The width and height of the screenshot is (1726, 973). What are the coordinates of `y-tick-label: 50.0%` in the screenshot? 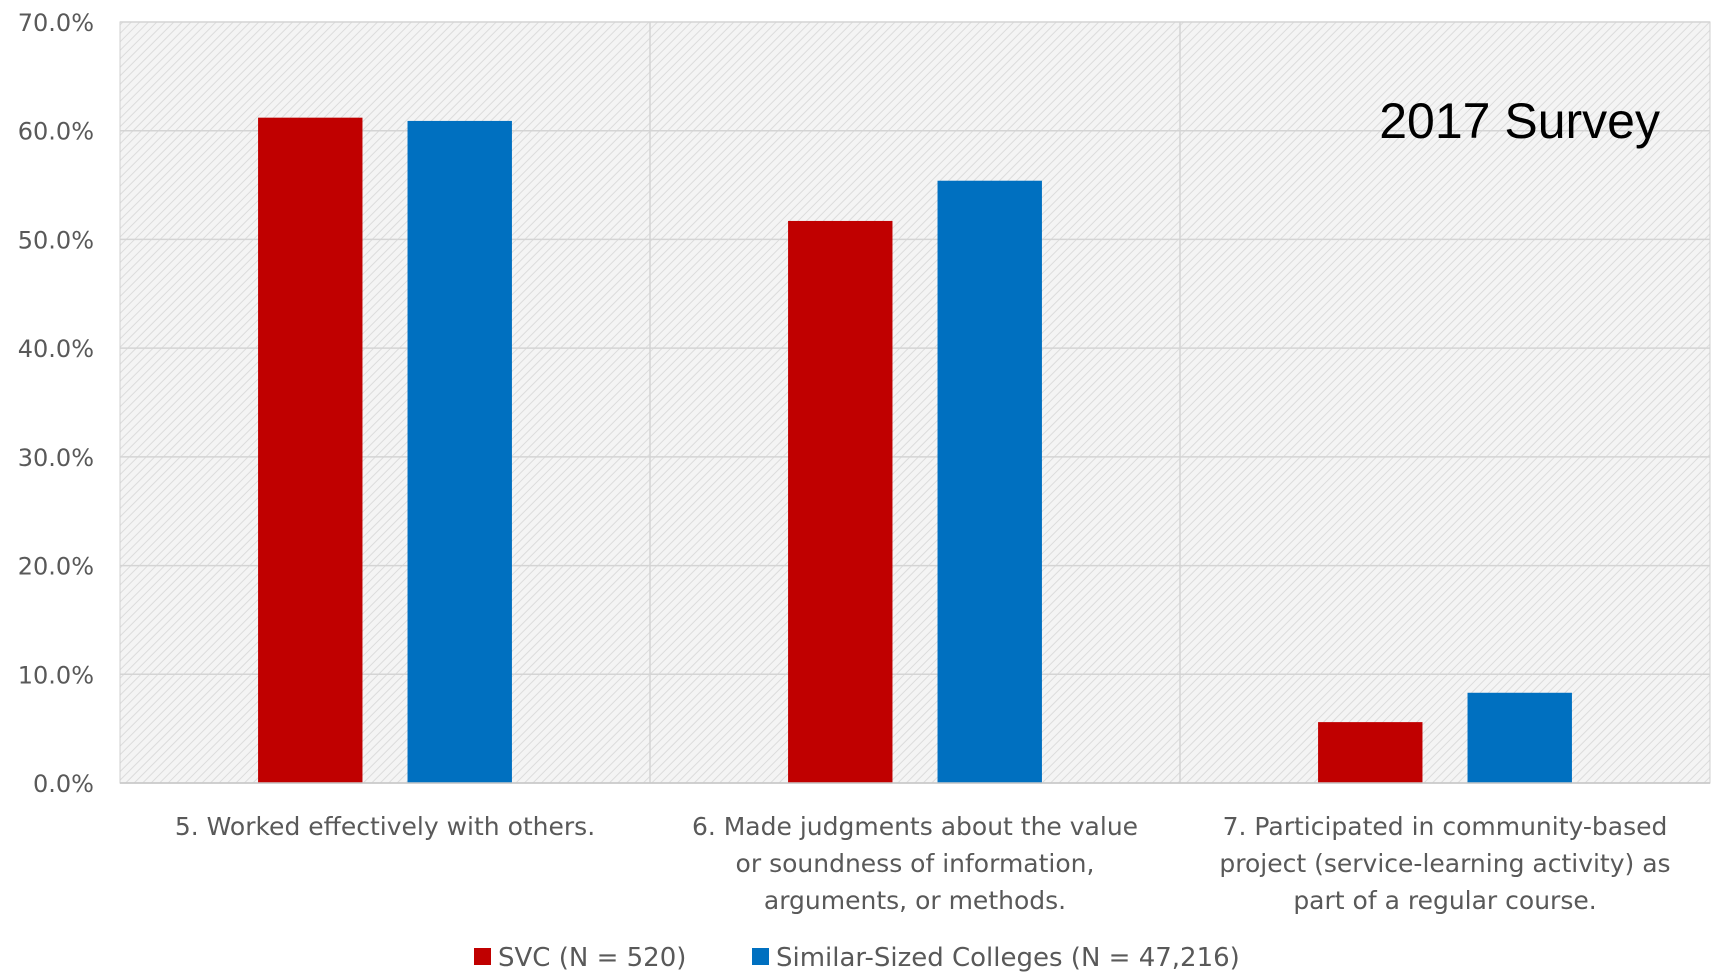 It's located at (56, 240).